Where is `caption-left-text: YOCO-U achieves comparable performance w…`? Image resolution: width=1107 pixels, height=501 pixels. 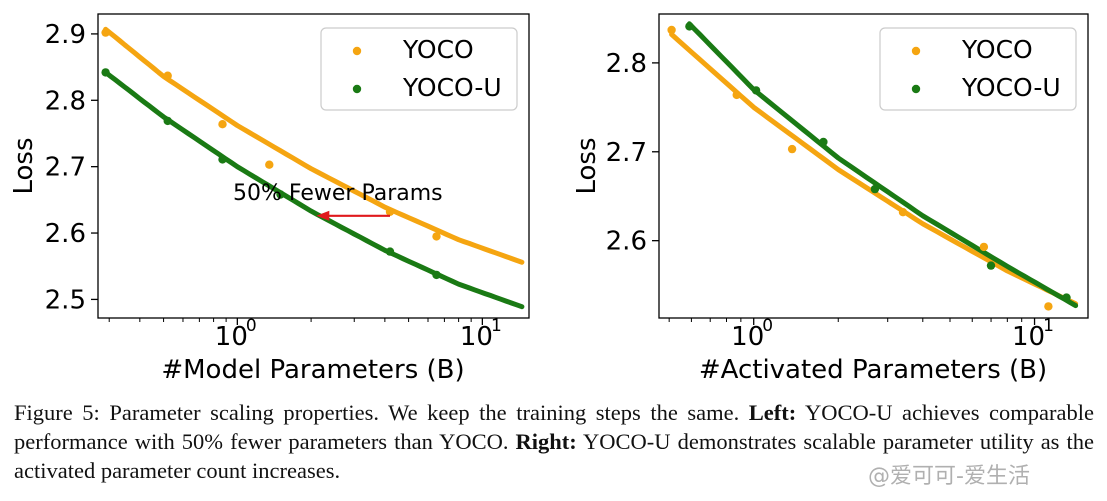 caption-left-text: YOCO-U achieves comparable performance w… is located at coordinates (554, 427).